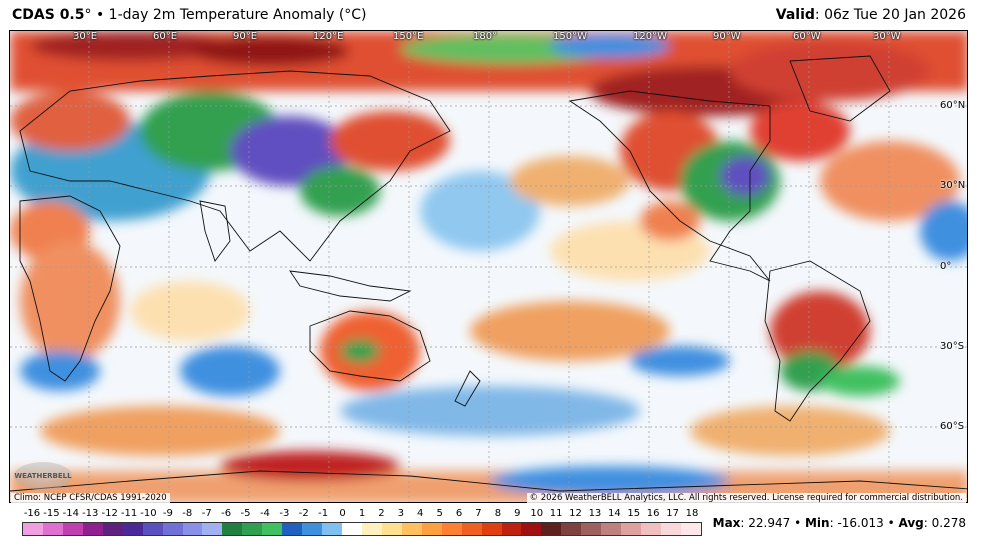  Describe the element at coordinates (797, 523) in the screenshot. I see `stats-sep-1: •` at that location.